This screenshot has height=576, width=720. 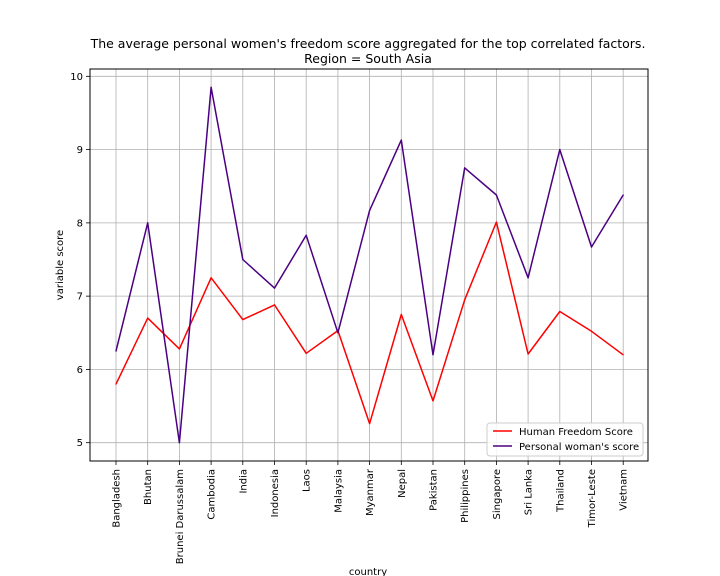 What do you see at coordinates (370, 492) in the screenshot?
I see `x-tick-label: Myanmar` at bounding box center [370, 492].